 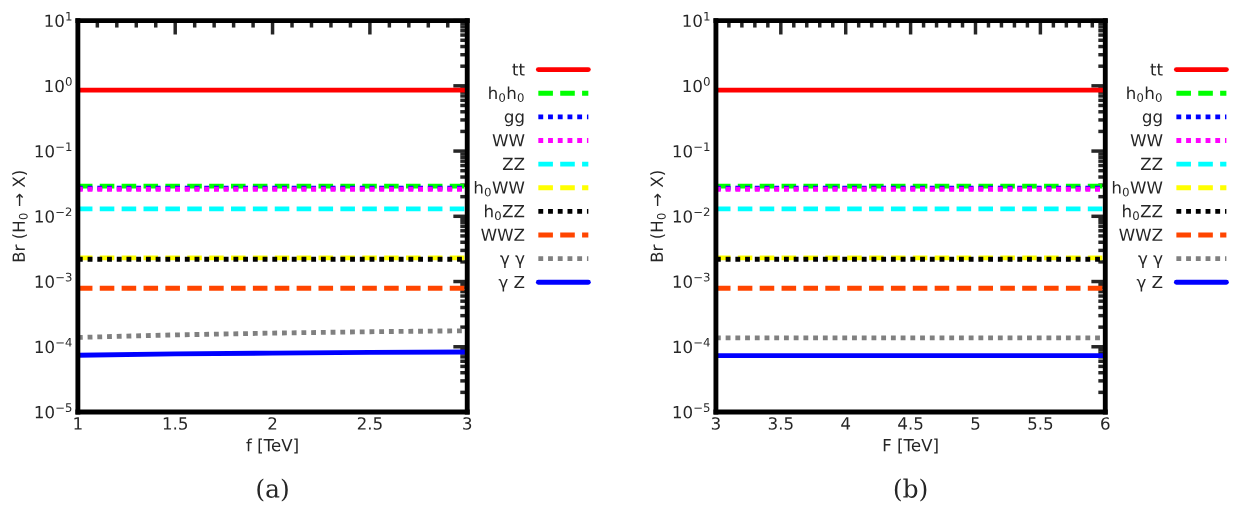 I want to click on x-tick-label: 4, so click(x=846, y=423).